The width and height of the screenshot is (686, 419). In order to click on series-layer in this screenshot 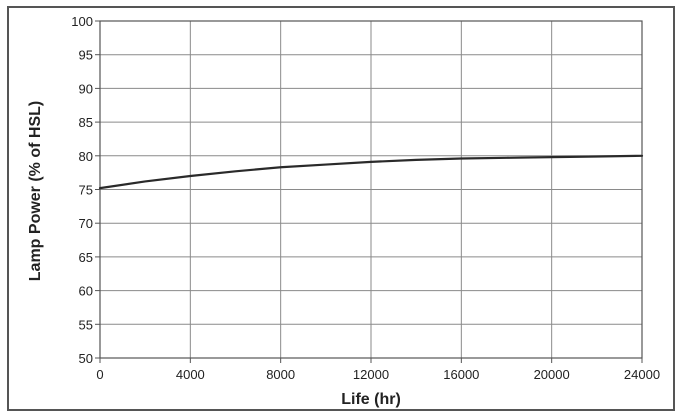, I will do `click(371, 172)`.